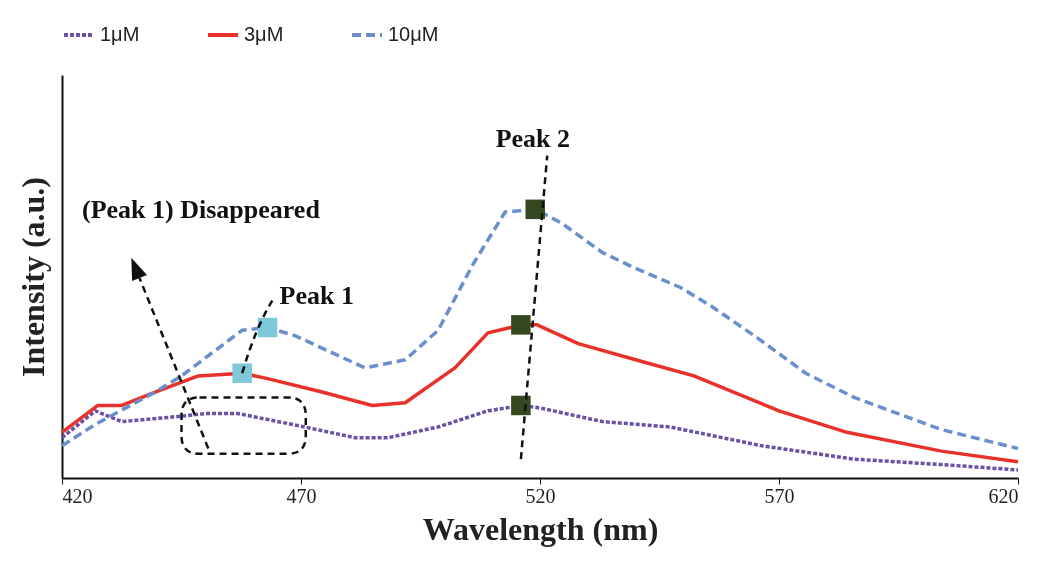 This screenshot has width=1042, height=582. What do you see at coordinates (413, 34) in the screenshot?
I see `legend-label: 10μM` at bounding box center [413, 34].